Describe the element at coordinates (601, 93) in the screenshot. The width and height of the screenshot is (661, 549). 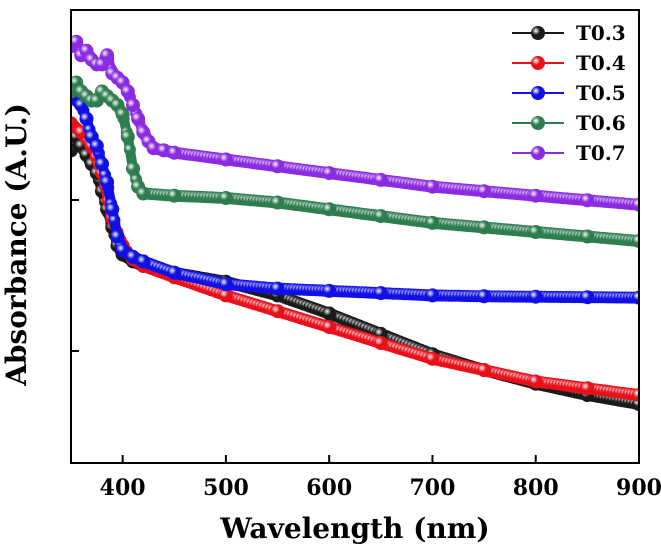
I see `legend-label: T0.5` at that location.